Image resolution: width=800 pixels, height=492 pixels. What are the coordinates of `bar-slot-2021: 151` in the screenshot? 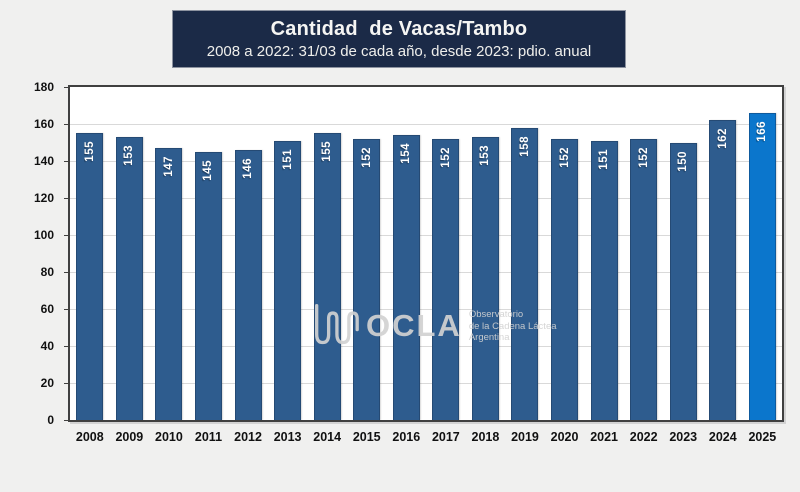 It's located at (604, 253).